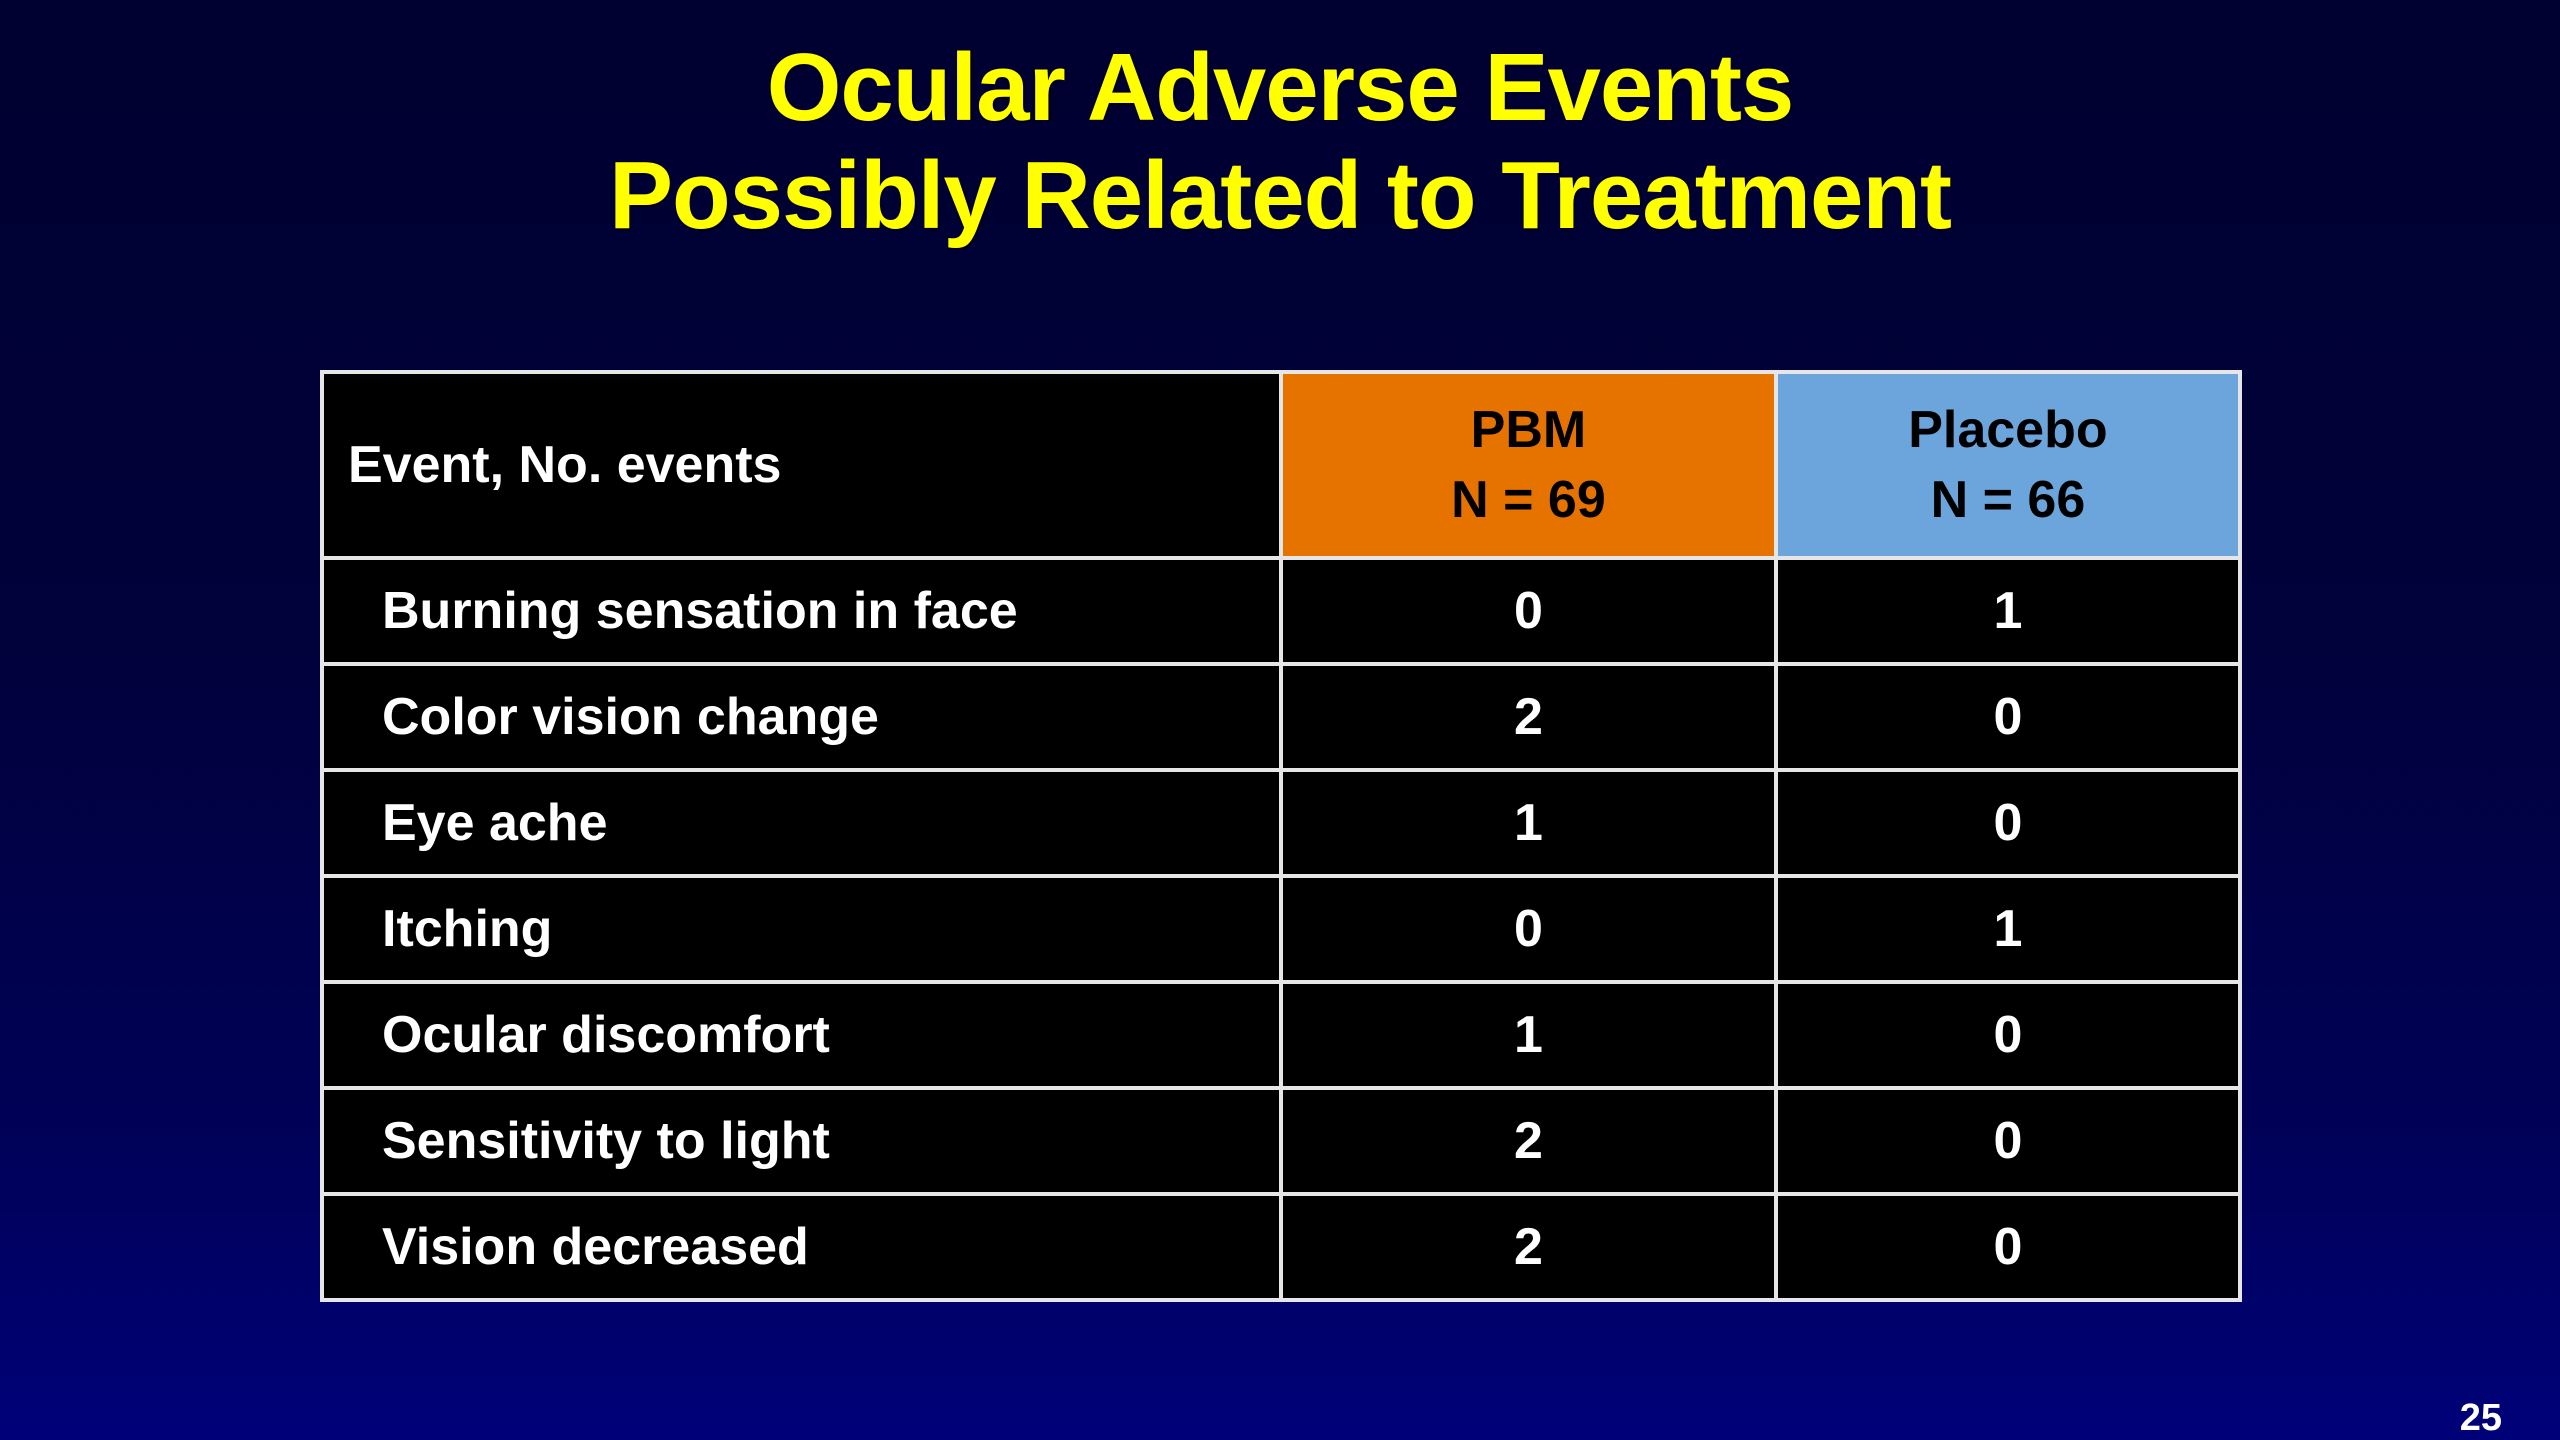 The width and height of the screenshot is (2560, 1440). Describe the element at coordinates (801, 1035) in the screenshot. I see `event-cell: Ocular discomfort` at that location.